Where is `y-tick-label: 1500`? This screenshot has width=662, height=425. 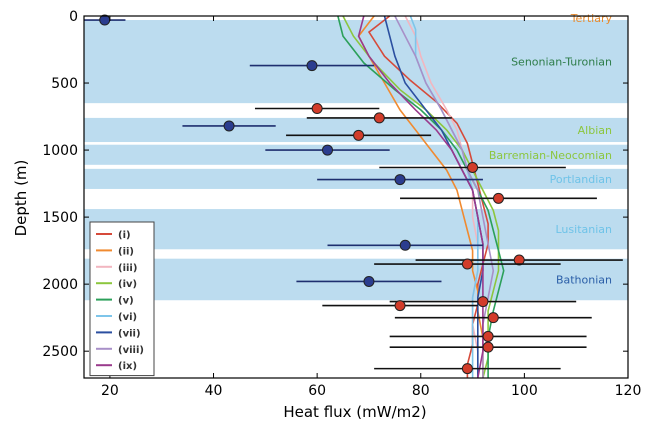
y-tick-label: 1500 is located at coordinates (60, 218).